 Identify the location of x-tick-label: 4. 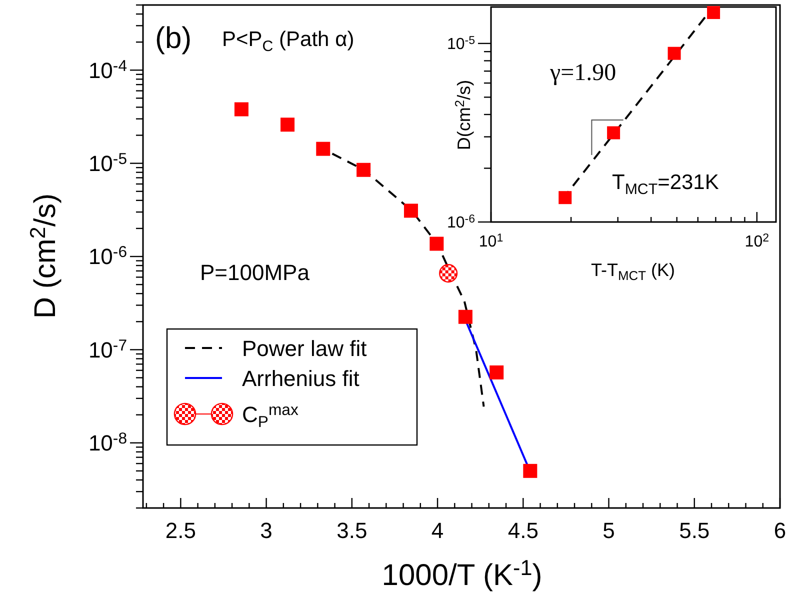
(437, 530).